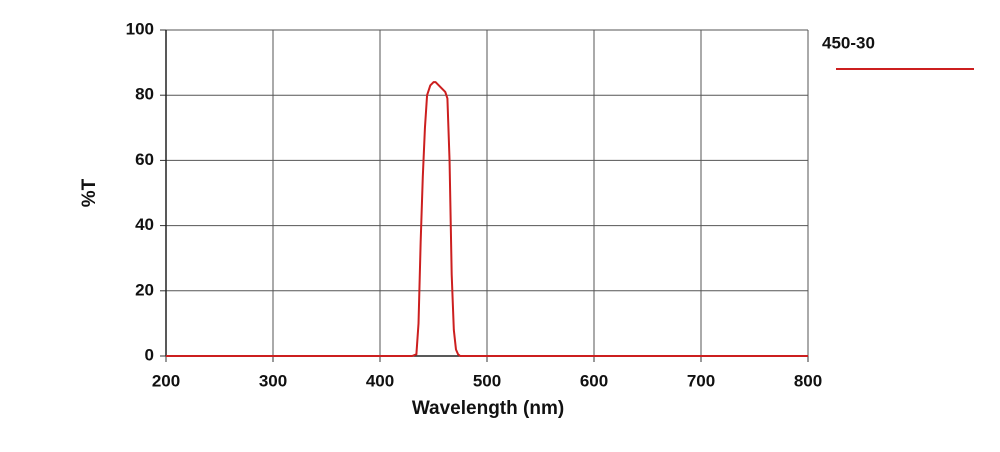  What do you see at coordinates (808, 380) in the screenshot?
I see `x-tick-label: 800` at bounding box center [808, 380].